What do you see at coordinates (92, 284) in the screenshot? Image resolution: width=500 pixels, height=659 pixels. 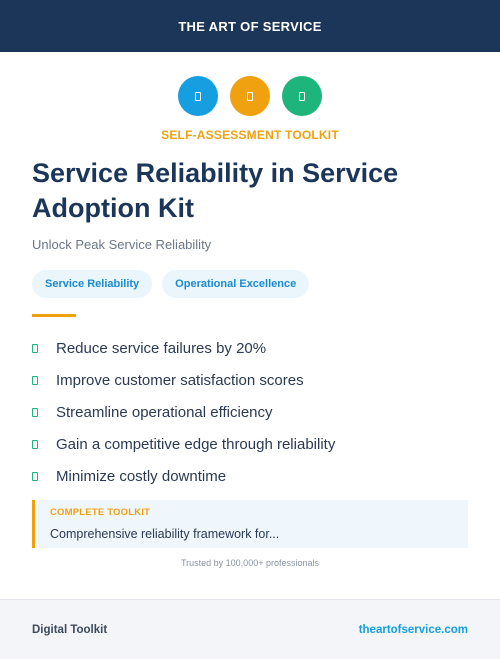 I see `tag-service-reliability: Service Reliability` at bounding box center [92, 284].